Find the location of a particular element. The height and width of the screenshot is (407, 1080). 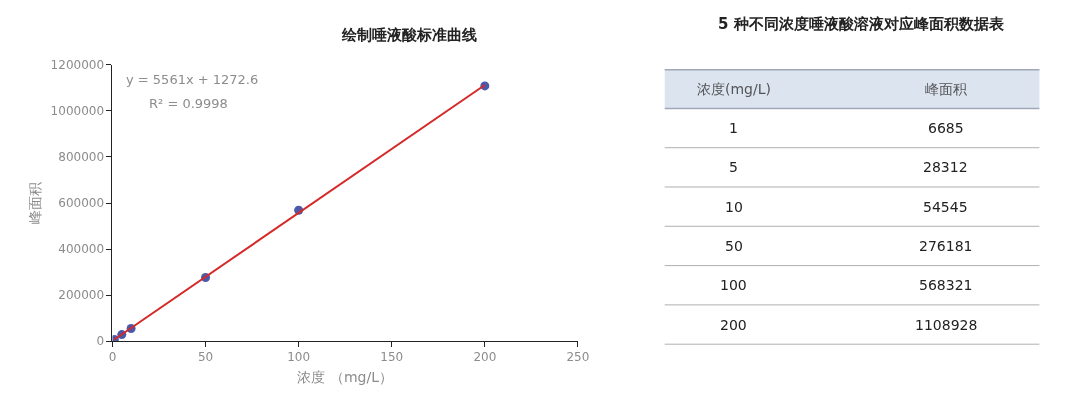

x-tick-label: 150 is located at coordinates (392, 357).